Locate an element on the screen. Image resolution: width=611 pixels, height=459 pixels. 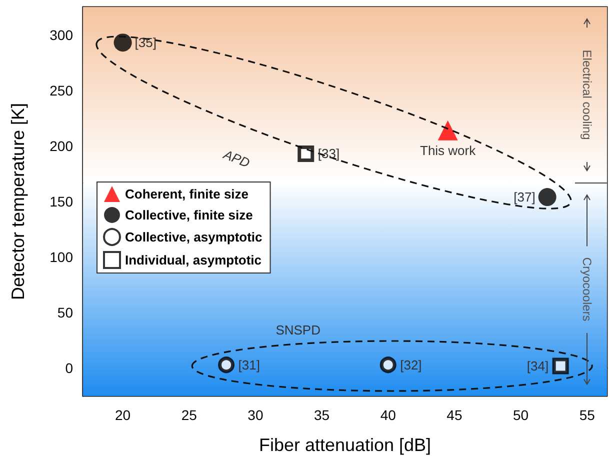
x-tick-label: 40 is located at coordinates (388, 415).